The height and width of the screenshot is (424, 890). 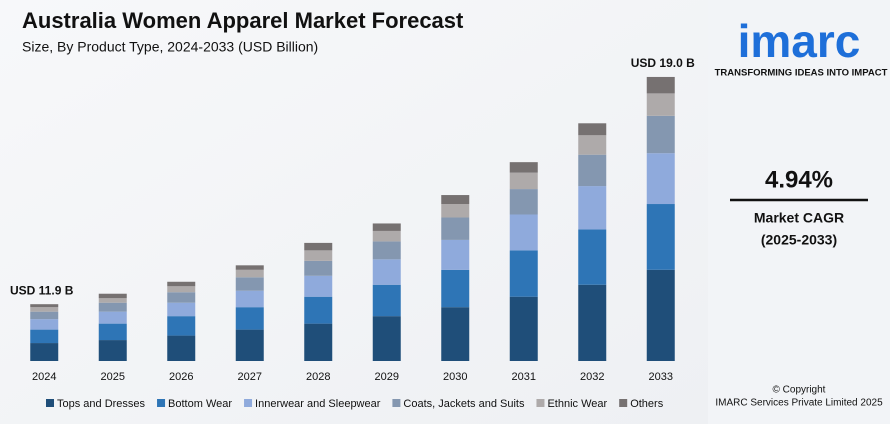 What do you see at coordinates (243, 20) in the screenshot?
I see `chart-title: Australia Women Apparel Market Forecast` at bounding box center [243, 20].